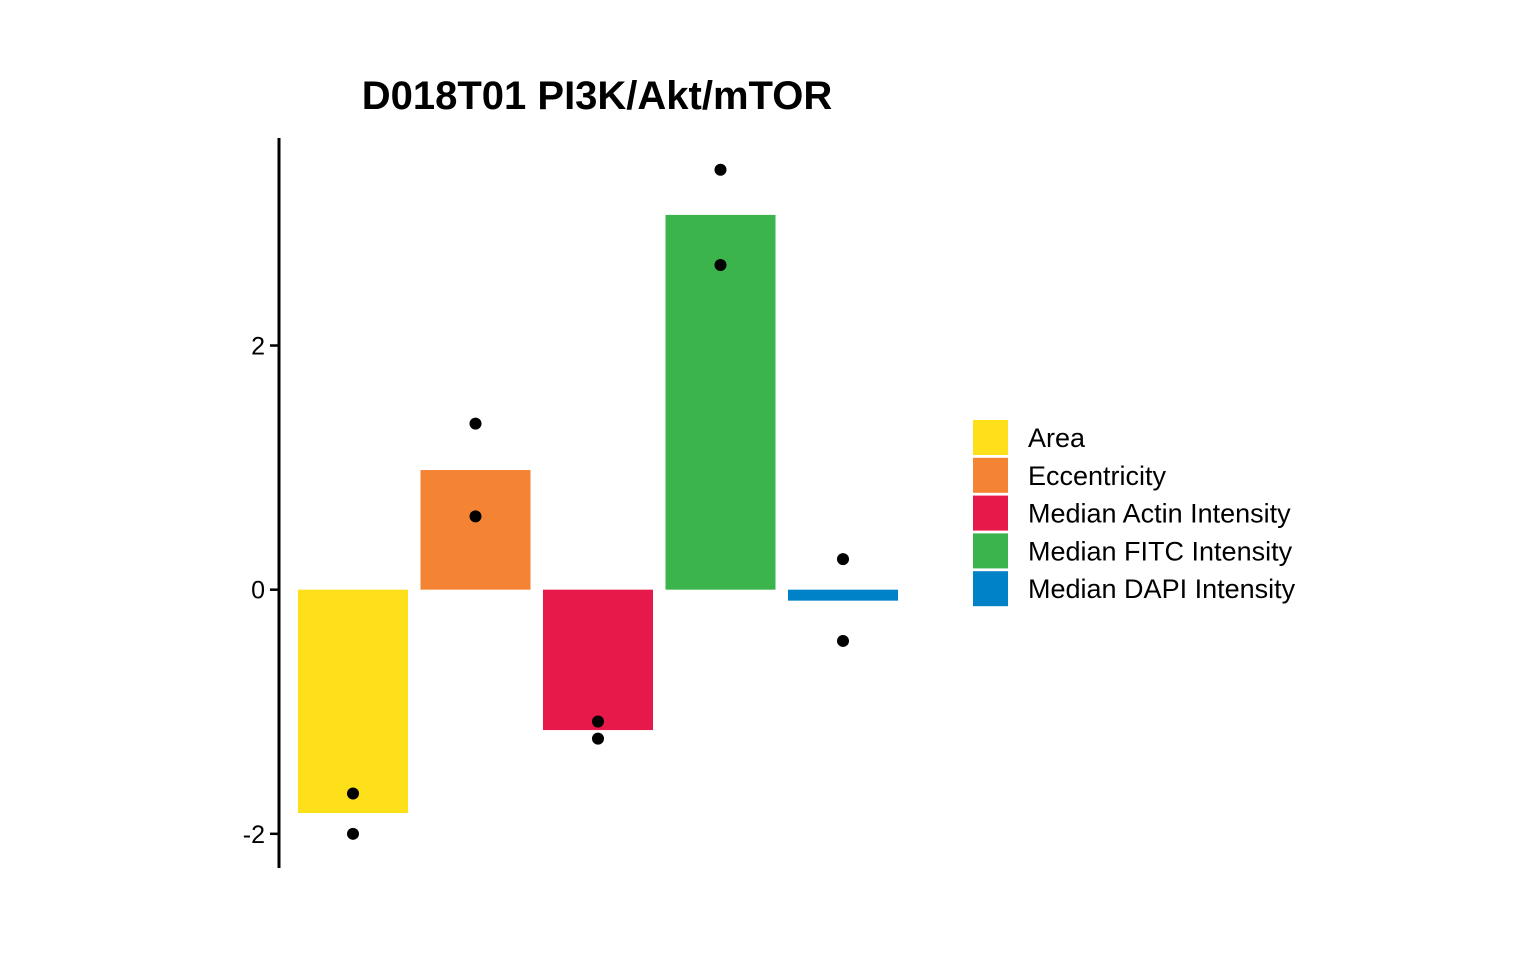 Image resolution: width=1536 pixels, height=960 pixels. What do you see at coordinates (262, 503) in the screenshot?
I see `y-axis: -2 0 2` at bounding box center [262, 503].